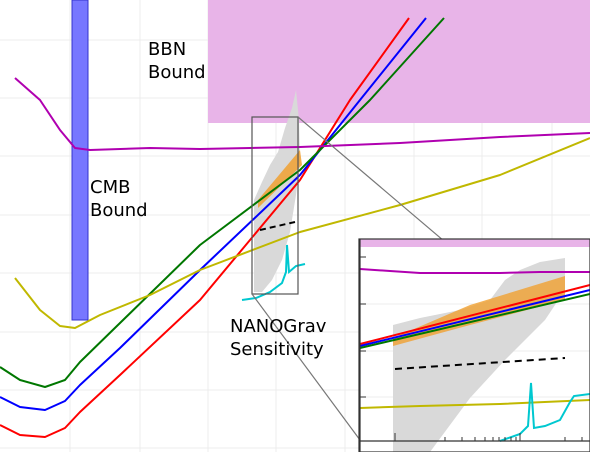  I want to click on nanograv-label-line1: NANOGrav, so click(278, 326).